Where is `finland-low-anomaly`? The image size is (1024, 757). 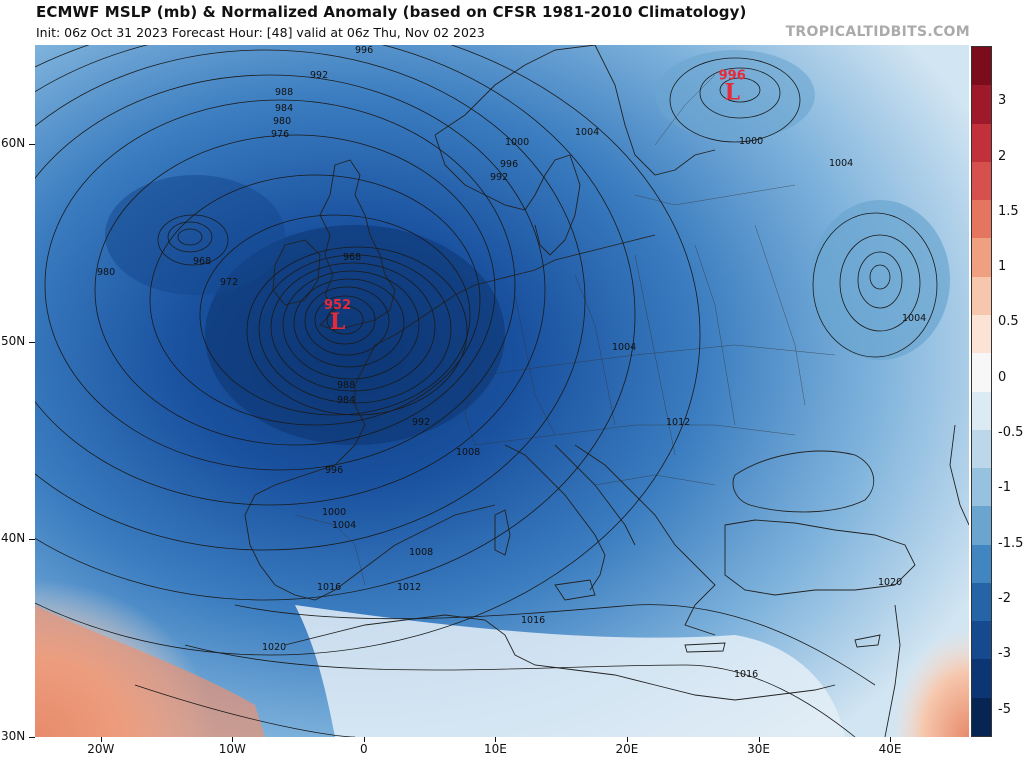
finland-low-anomaly is located at coordinates (735, 95).